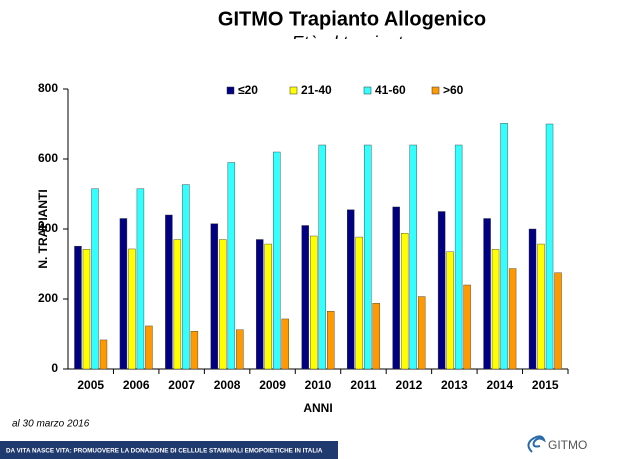 The height and width of the screenshot is (459, 627). I want to click on x-tick-label: 2015, so click(545, 385).